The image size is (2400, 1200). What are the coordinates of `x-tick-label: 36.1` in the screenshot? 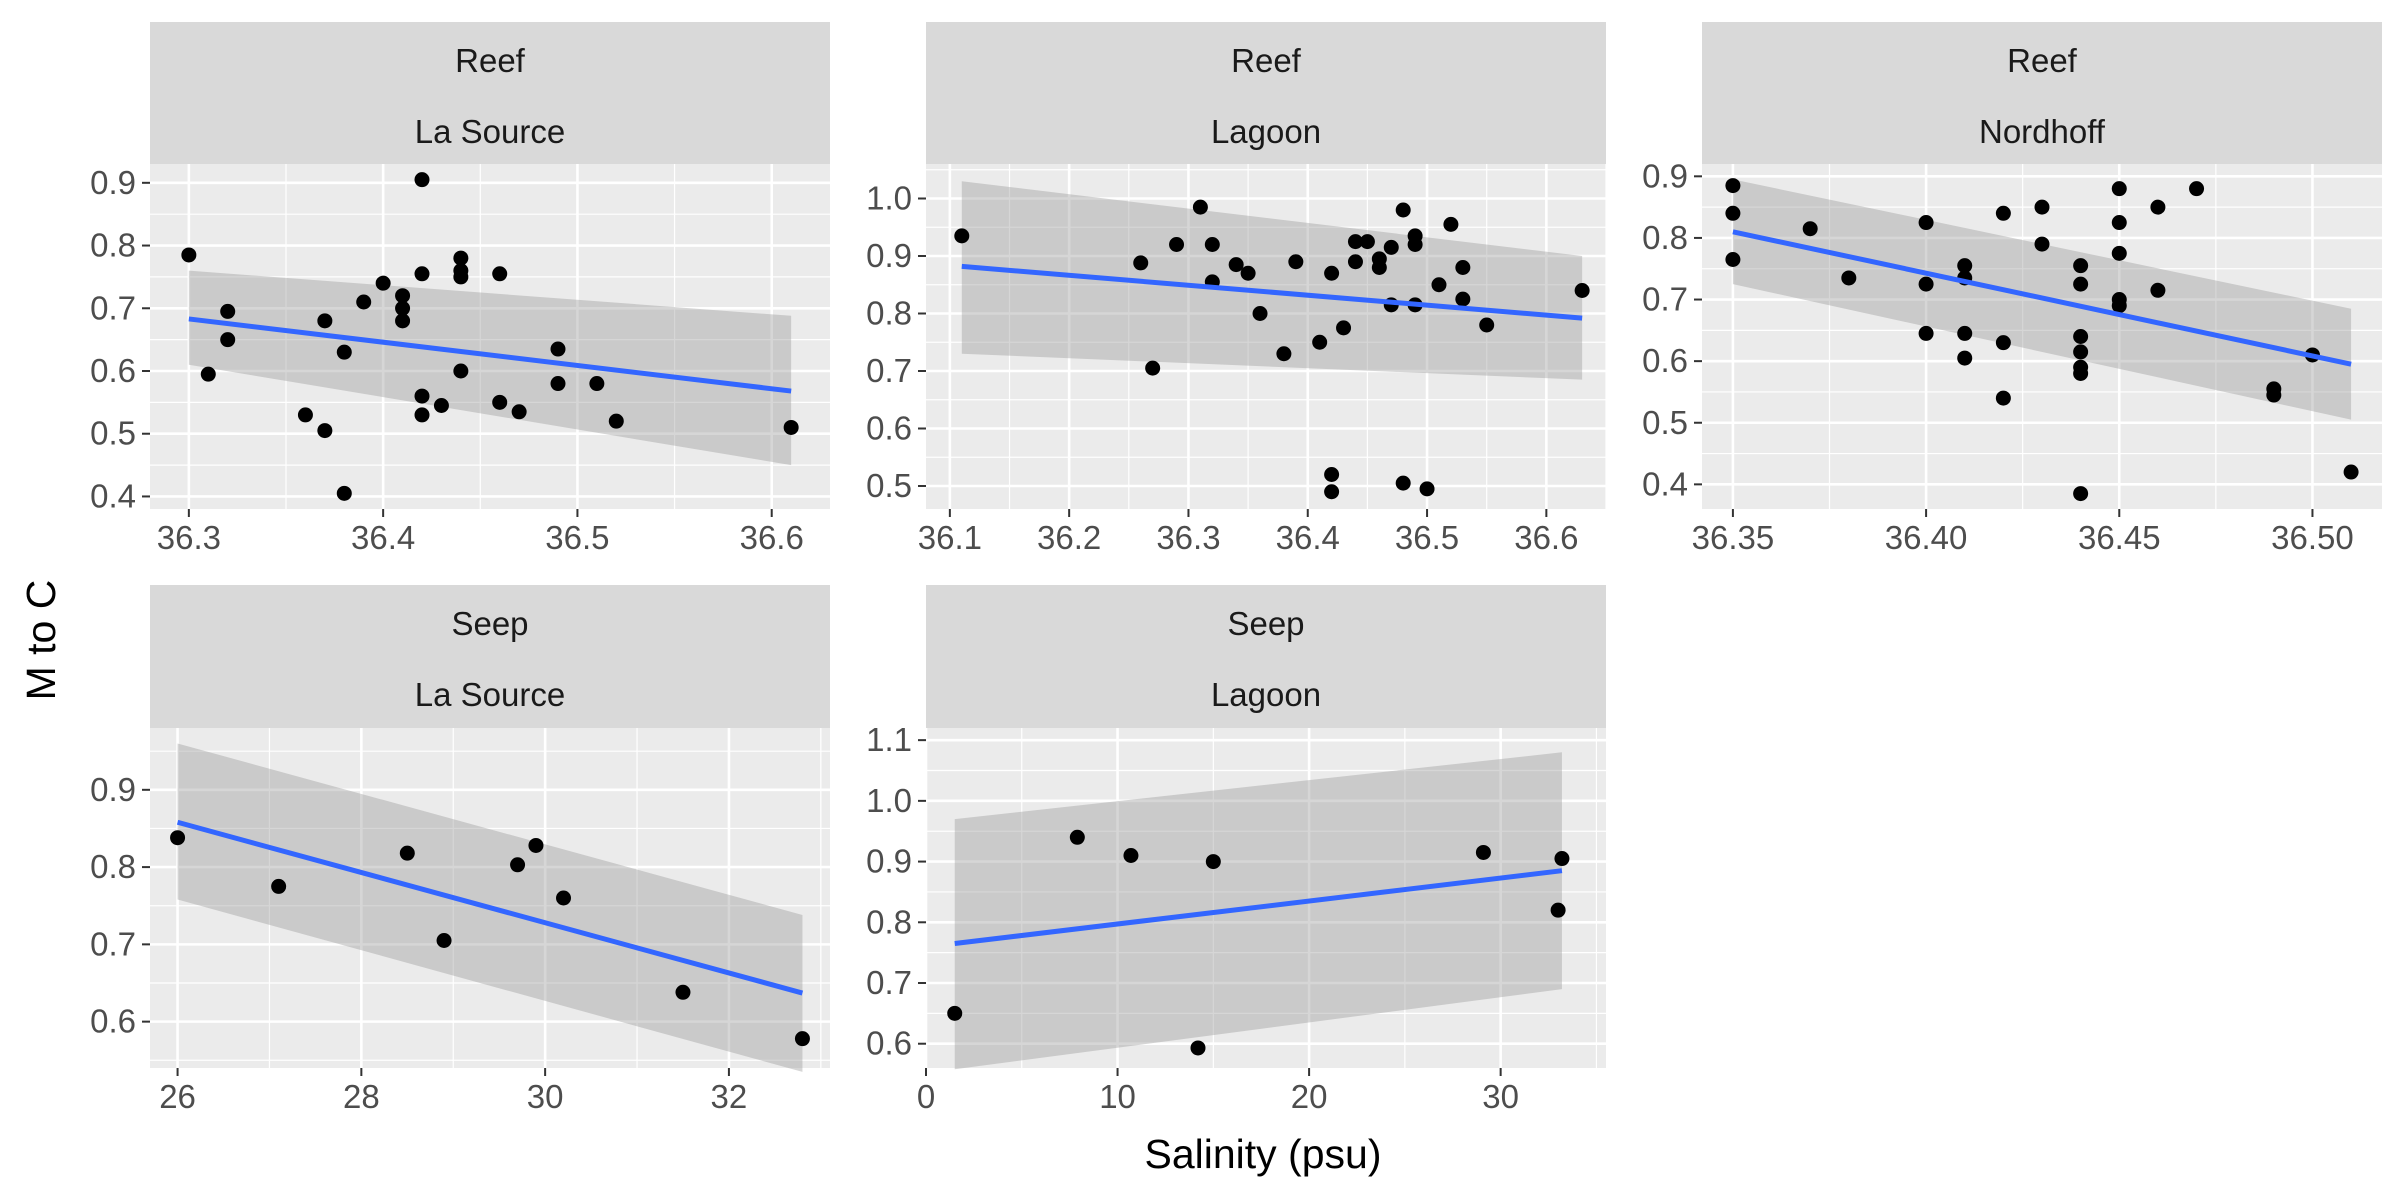 It's located at (950, 537).